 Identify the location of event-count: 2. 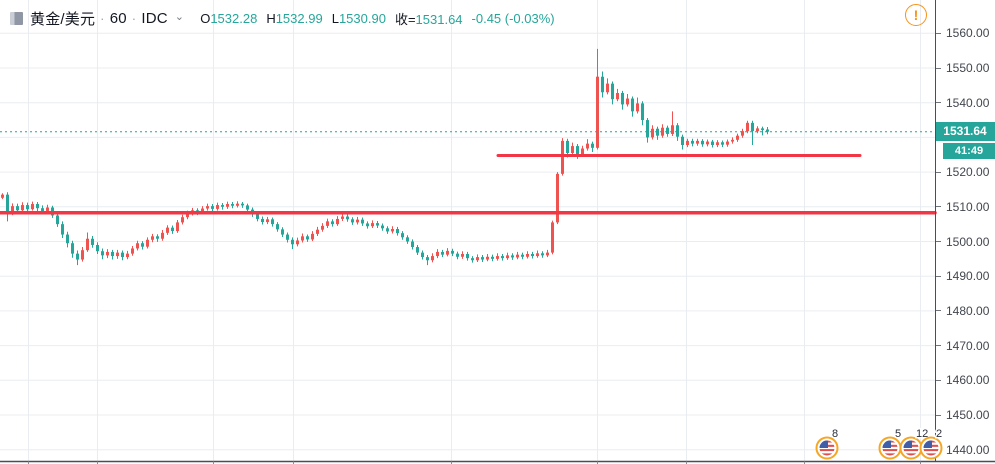
(939, 434).